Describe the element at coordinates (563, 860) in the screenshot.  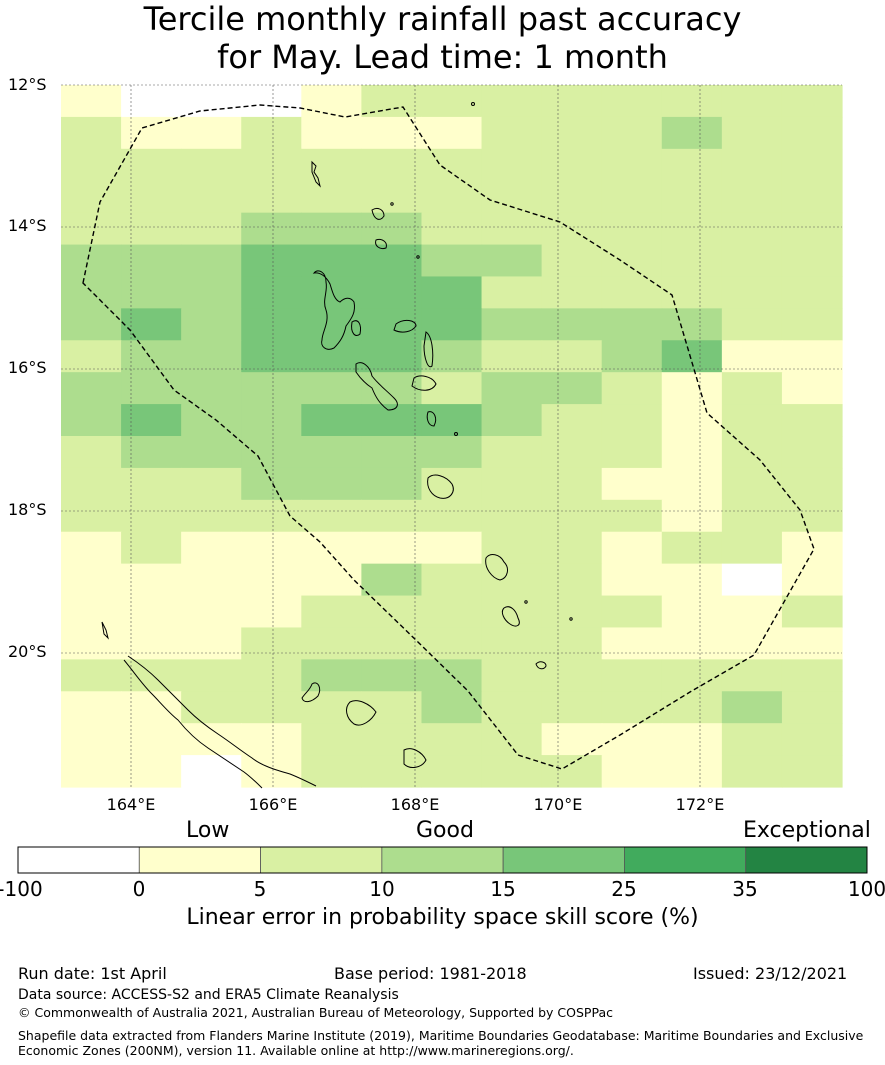
I see `colorbar-segment` at that location.